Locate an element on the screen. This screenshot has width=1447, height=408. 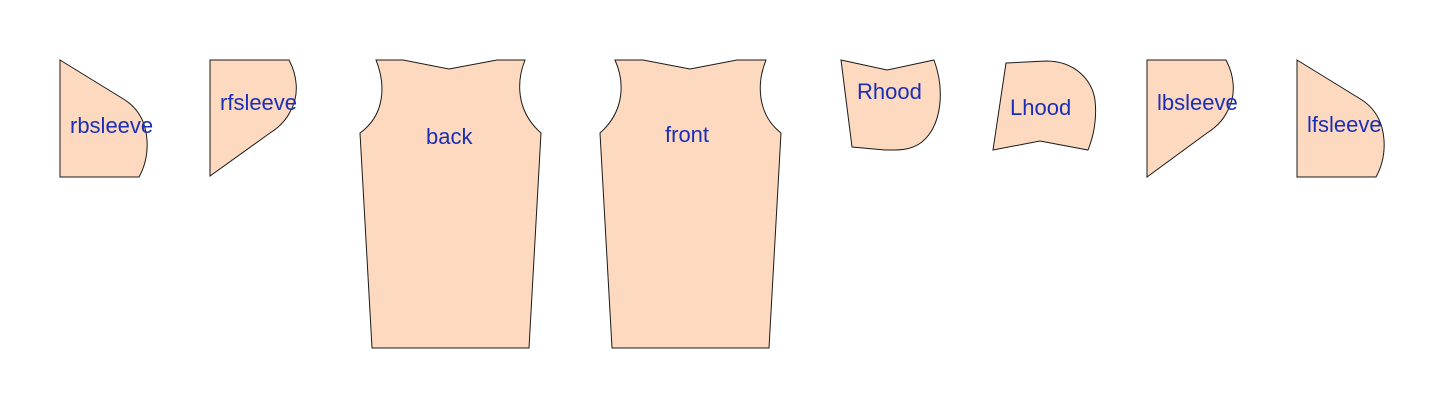
piece-rbsleeve: rbsleeve is located at coordinates (106, 118).